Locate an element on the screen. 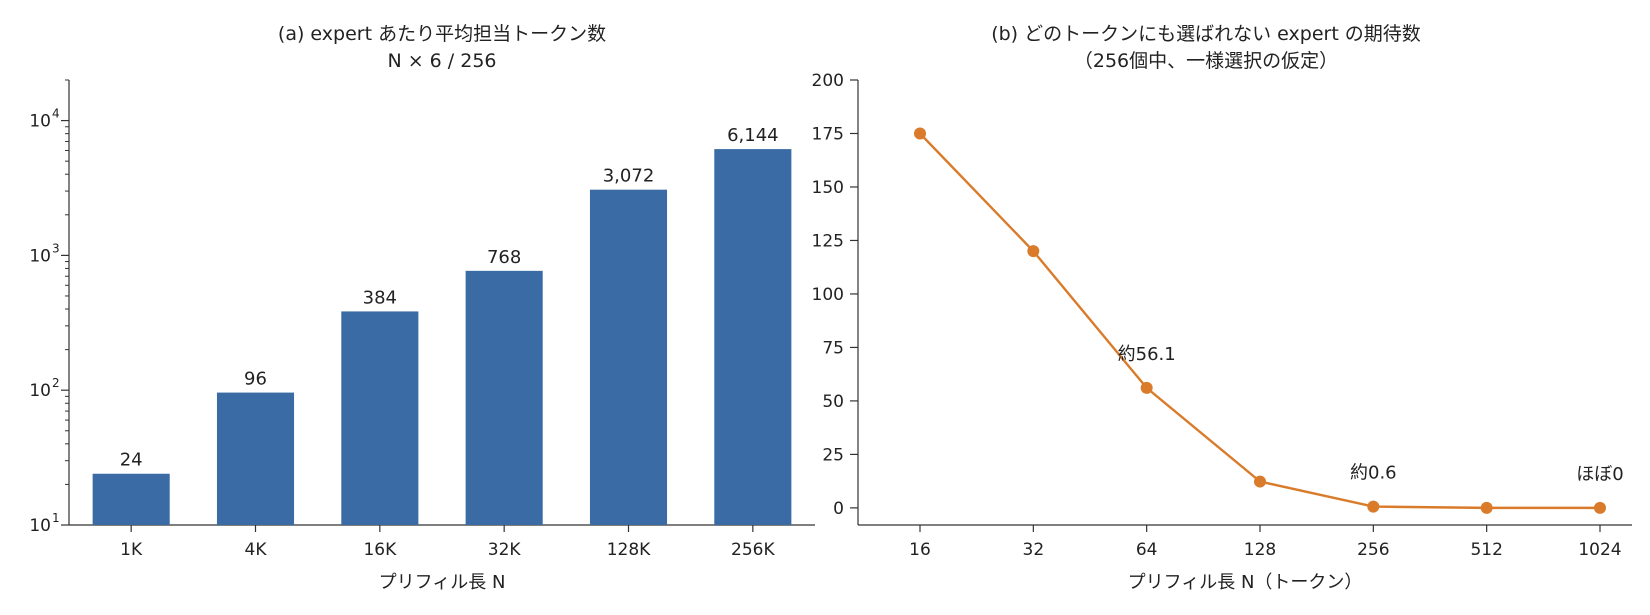 The height and width of the screenshot is (615, 1650). panel-a-x-tick-label: 1K is located at coordinates (131, 550).